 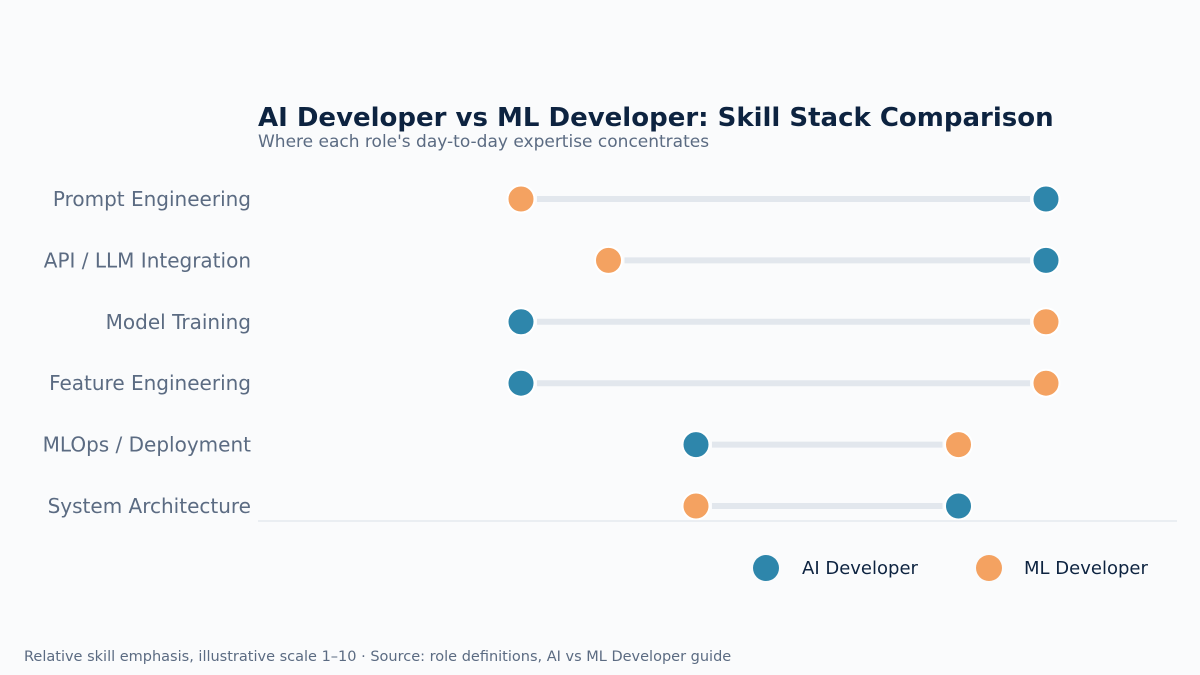 I want to click on legend-label-ml-developer: ML Developer, so click(x=1086, y=568).